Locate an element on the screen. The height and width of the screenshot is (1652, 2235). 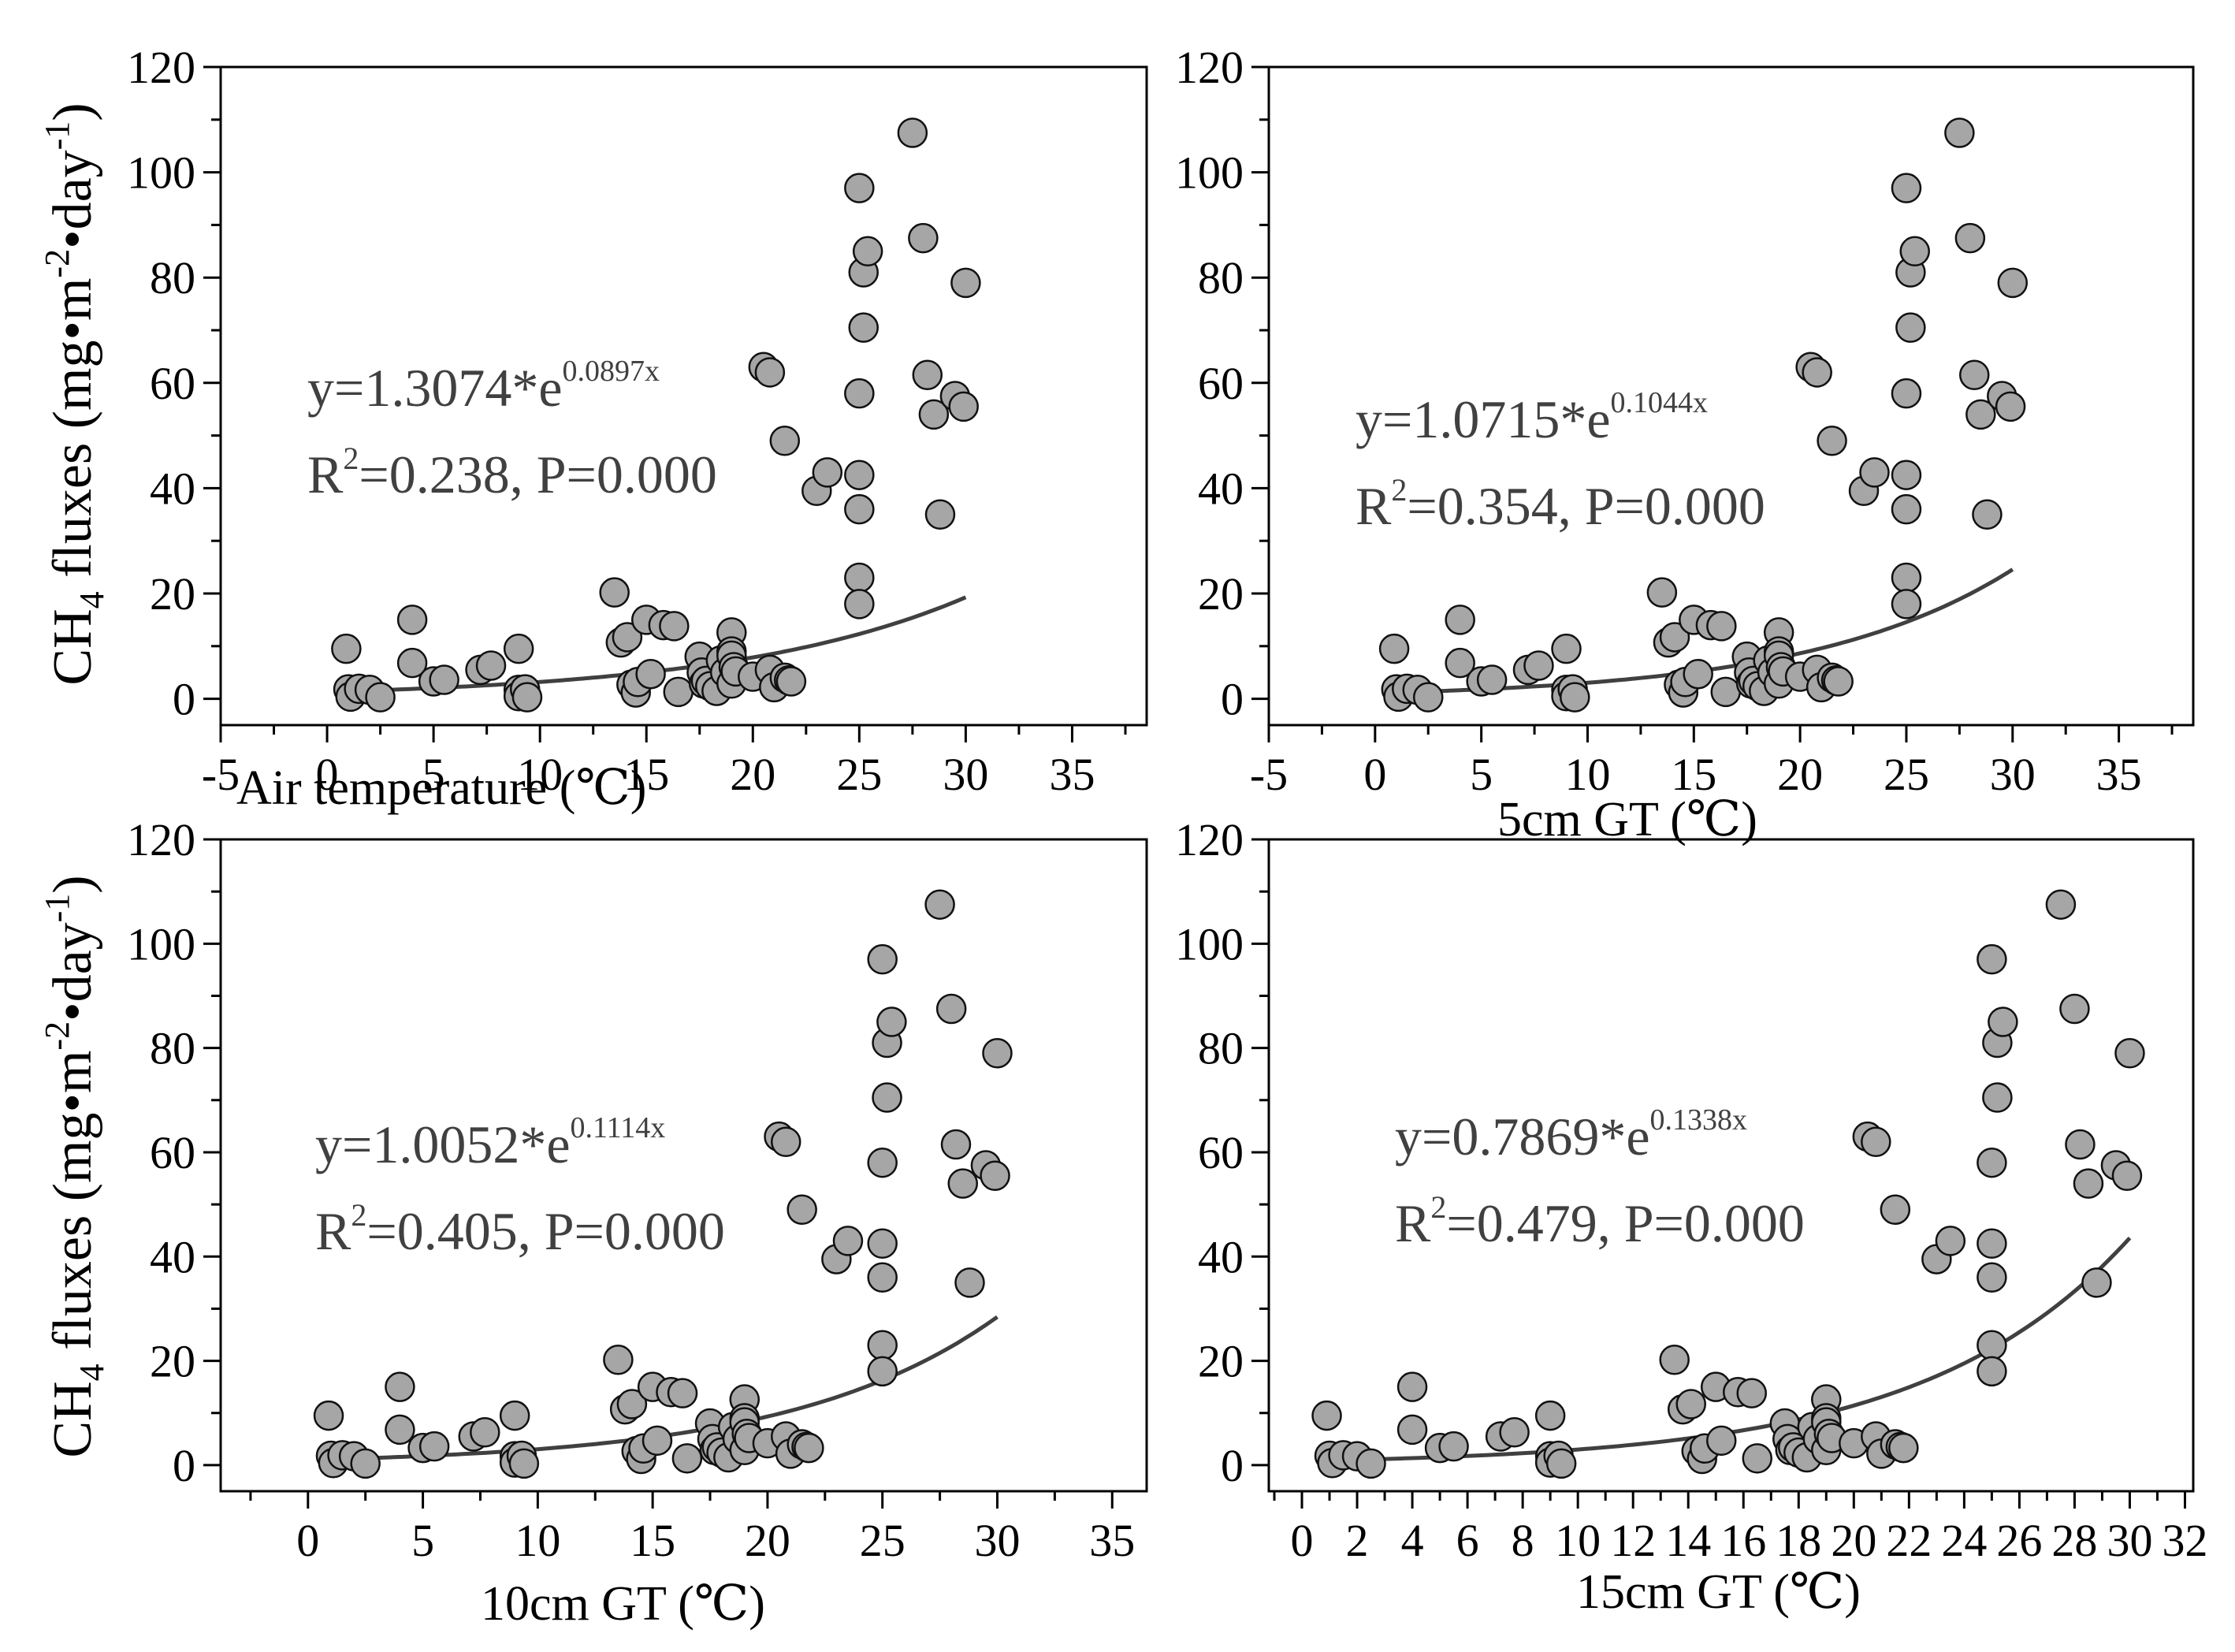
x-tick-label: 25 is located at coordinates (883, 1540).